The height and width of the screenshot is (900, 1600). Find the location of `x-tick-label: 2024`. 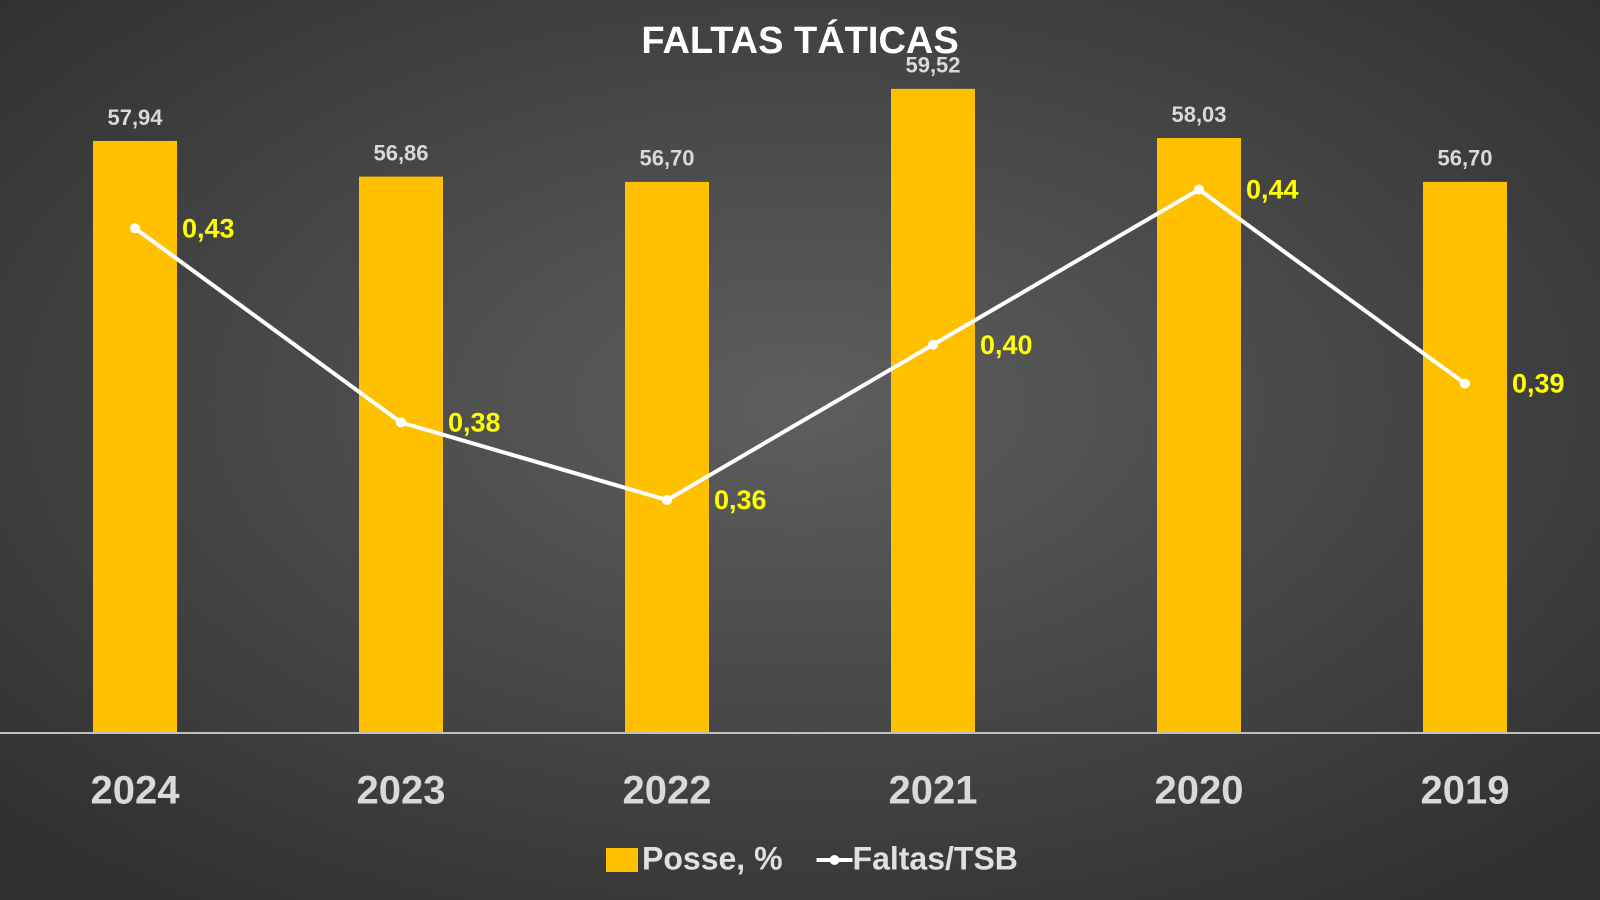

x-tick-label: 2024 is located at coordinates (136, 791).